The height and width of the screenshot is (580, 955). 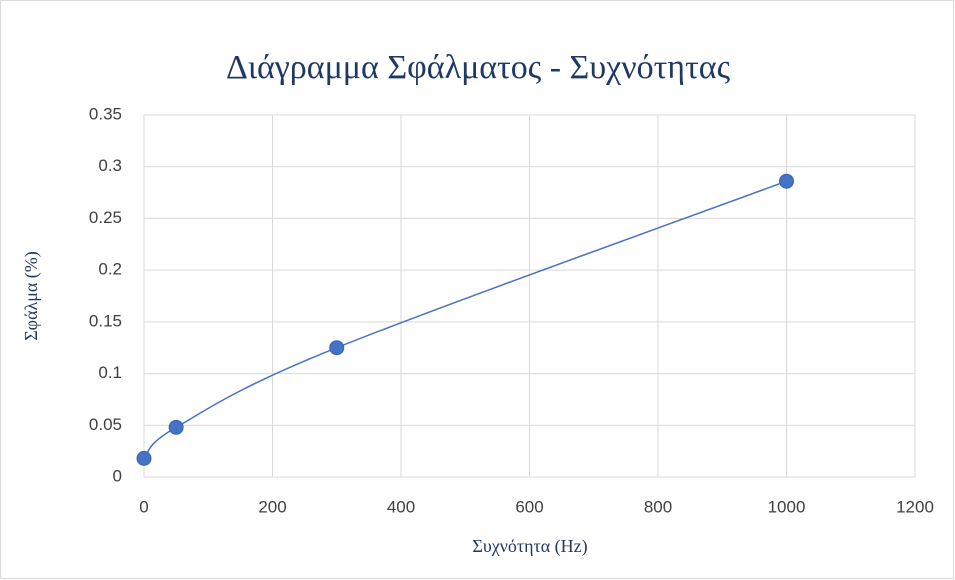 What do you see at coordinates (529, 546) in the screenshot?
I see `x-axis-label: Συχνότητα (Hz)` at bounding box center [529, 546].